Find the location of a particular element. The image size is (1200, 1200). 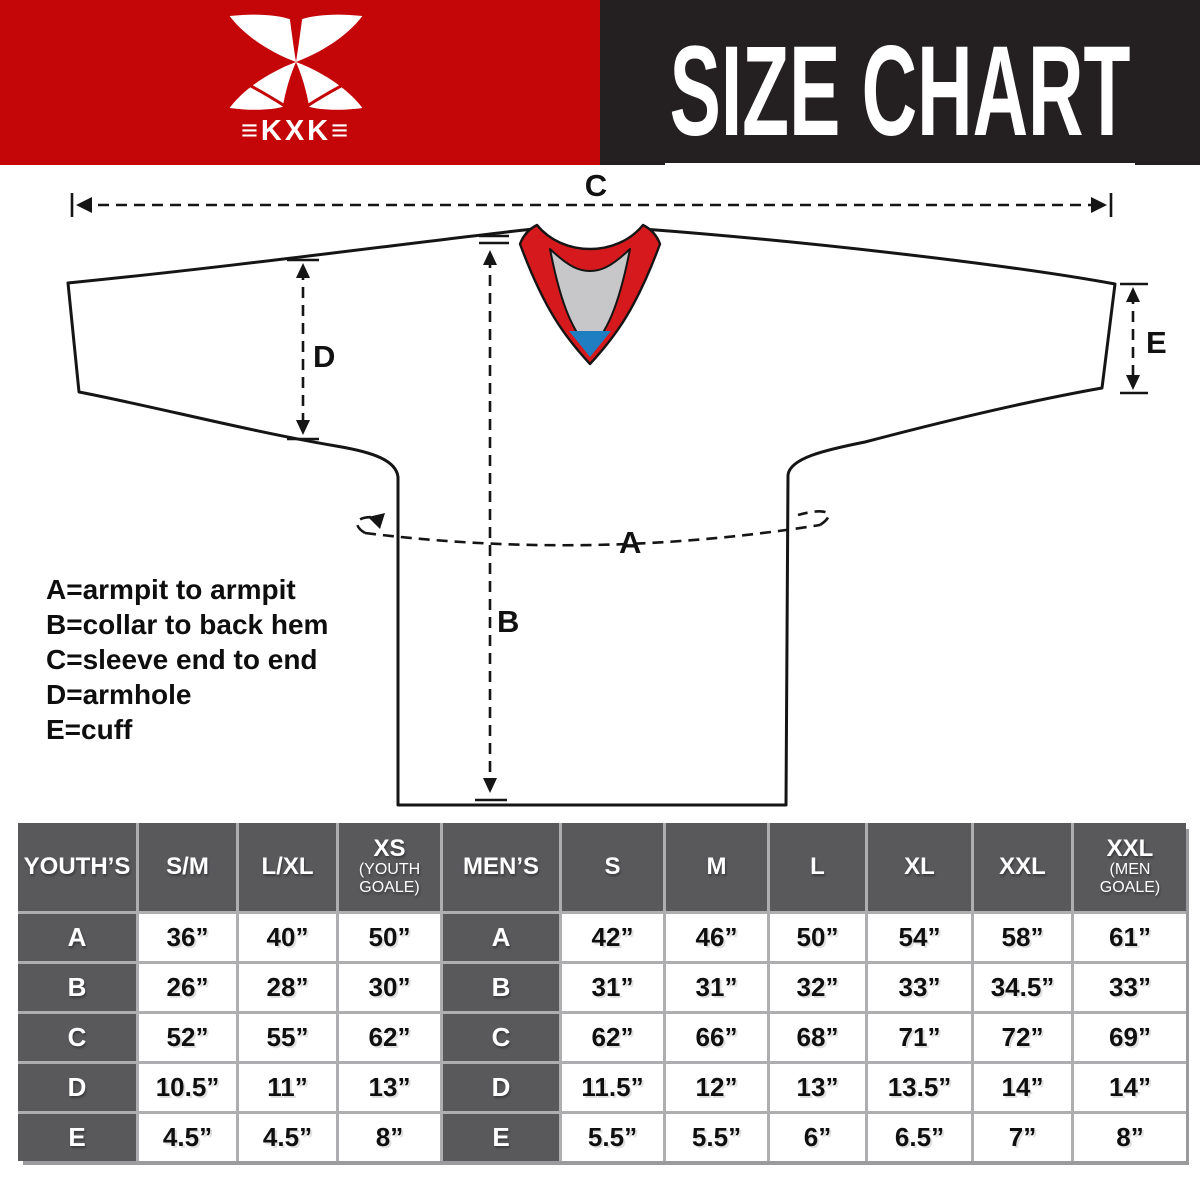

column-header-m: M is located at coordinates (716, 867).